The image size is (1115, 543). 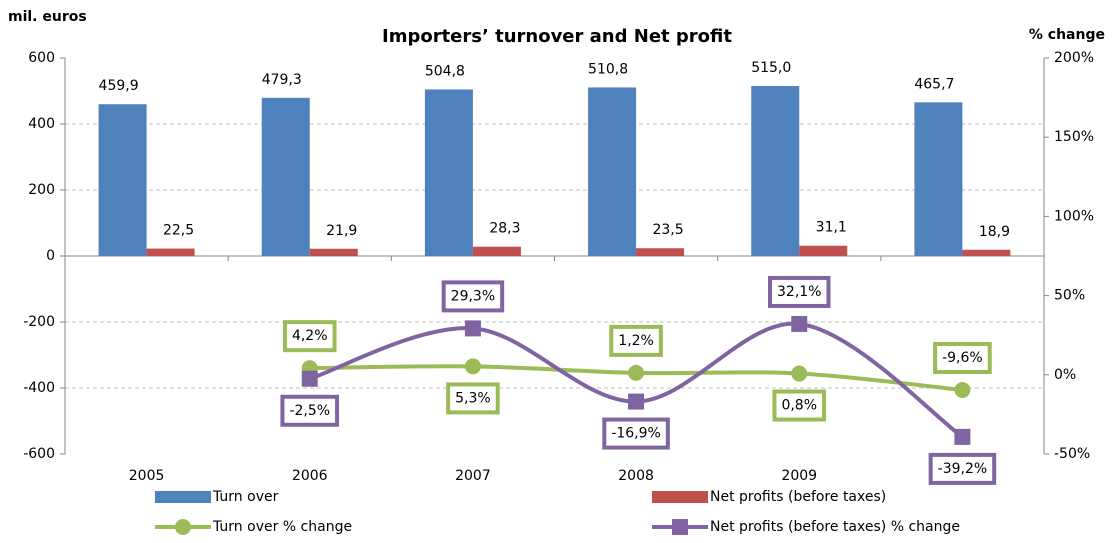 I want to click on line-value-label: 1,2%, so click(x=636, y=341).